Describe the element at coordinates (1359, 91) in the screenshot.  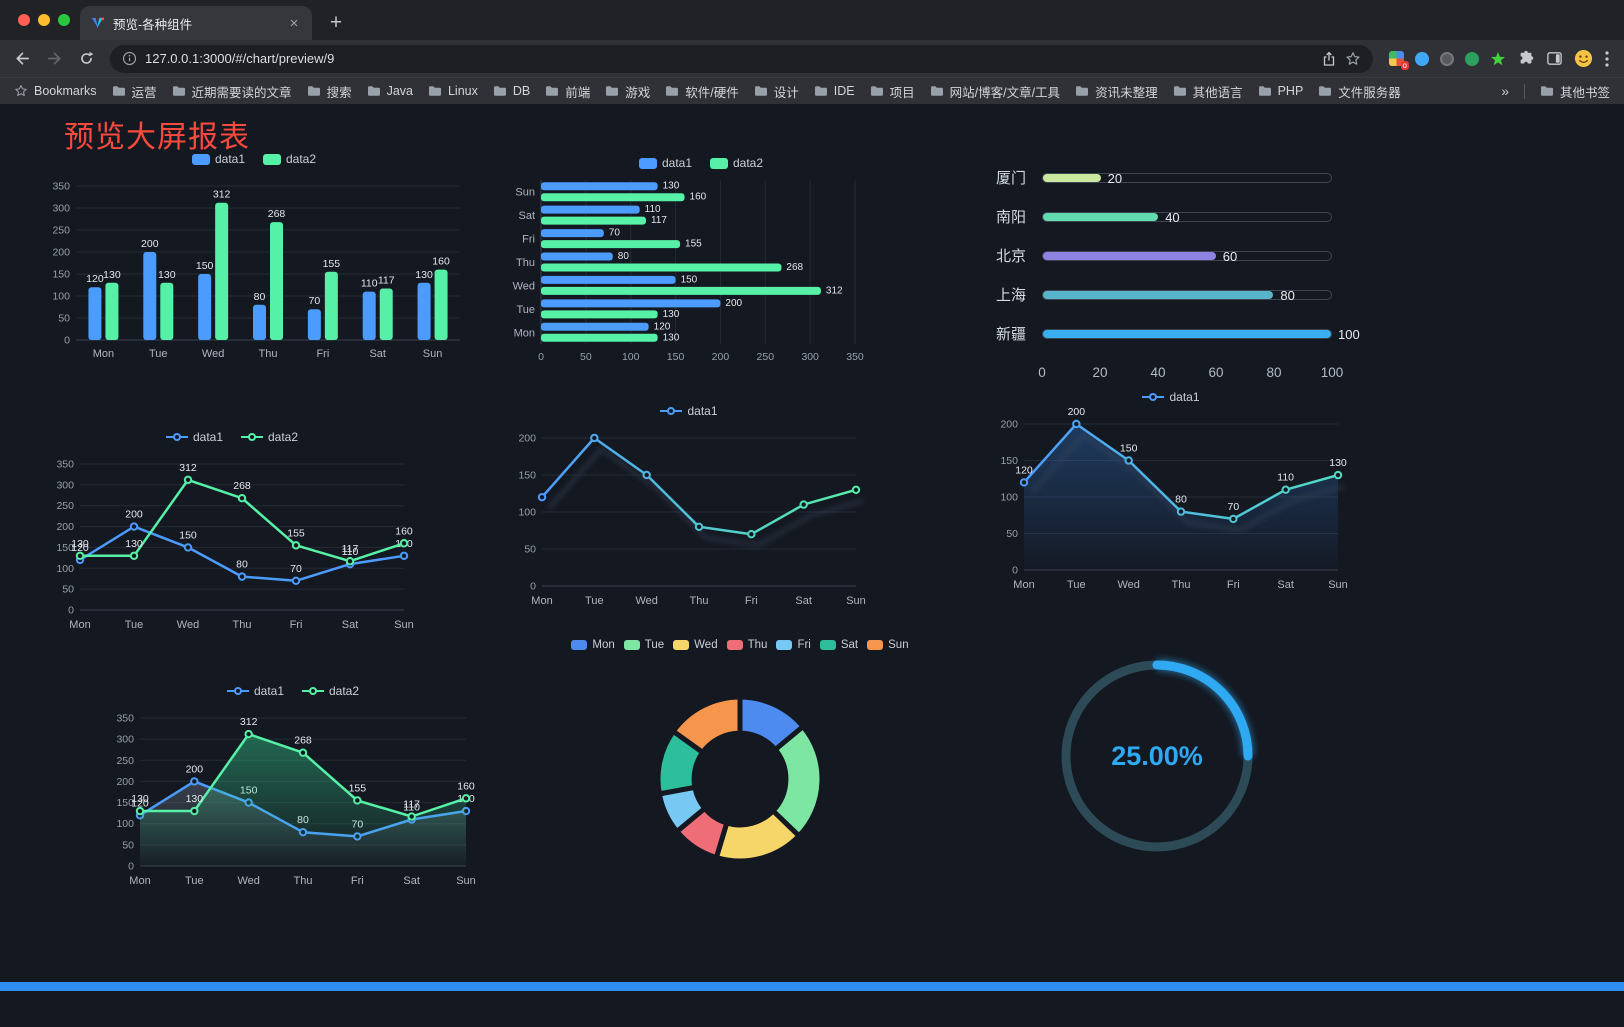
I see `bookmark-folder: 文件服务器` at that location.